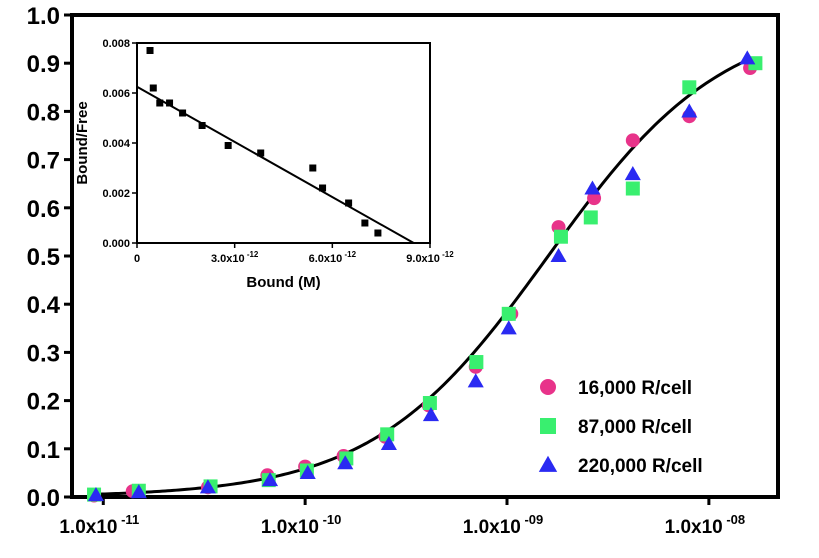 This screenshot has height=558, width=819. What do you see at coordinates (43, 402) in the screenshot?
I see `y-tick-label: 0.2` at bounding box center [43, 402].